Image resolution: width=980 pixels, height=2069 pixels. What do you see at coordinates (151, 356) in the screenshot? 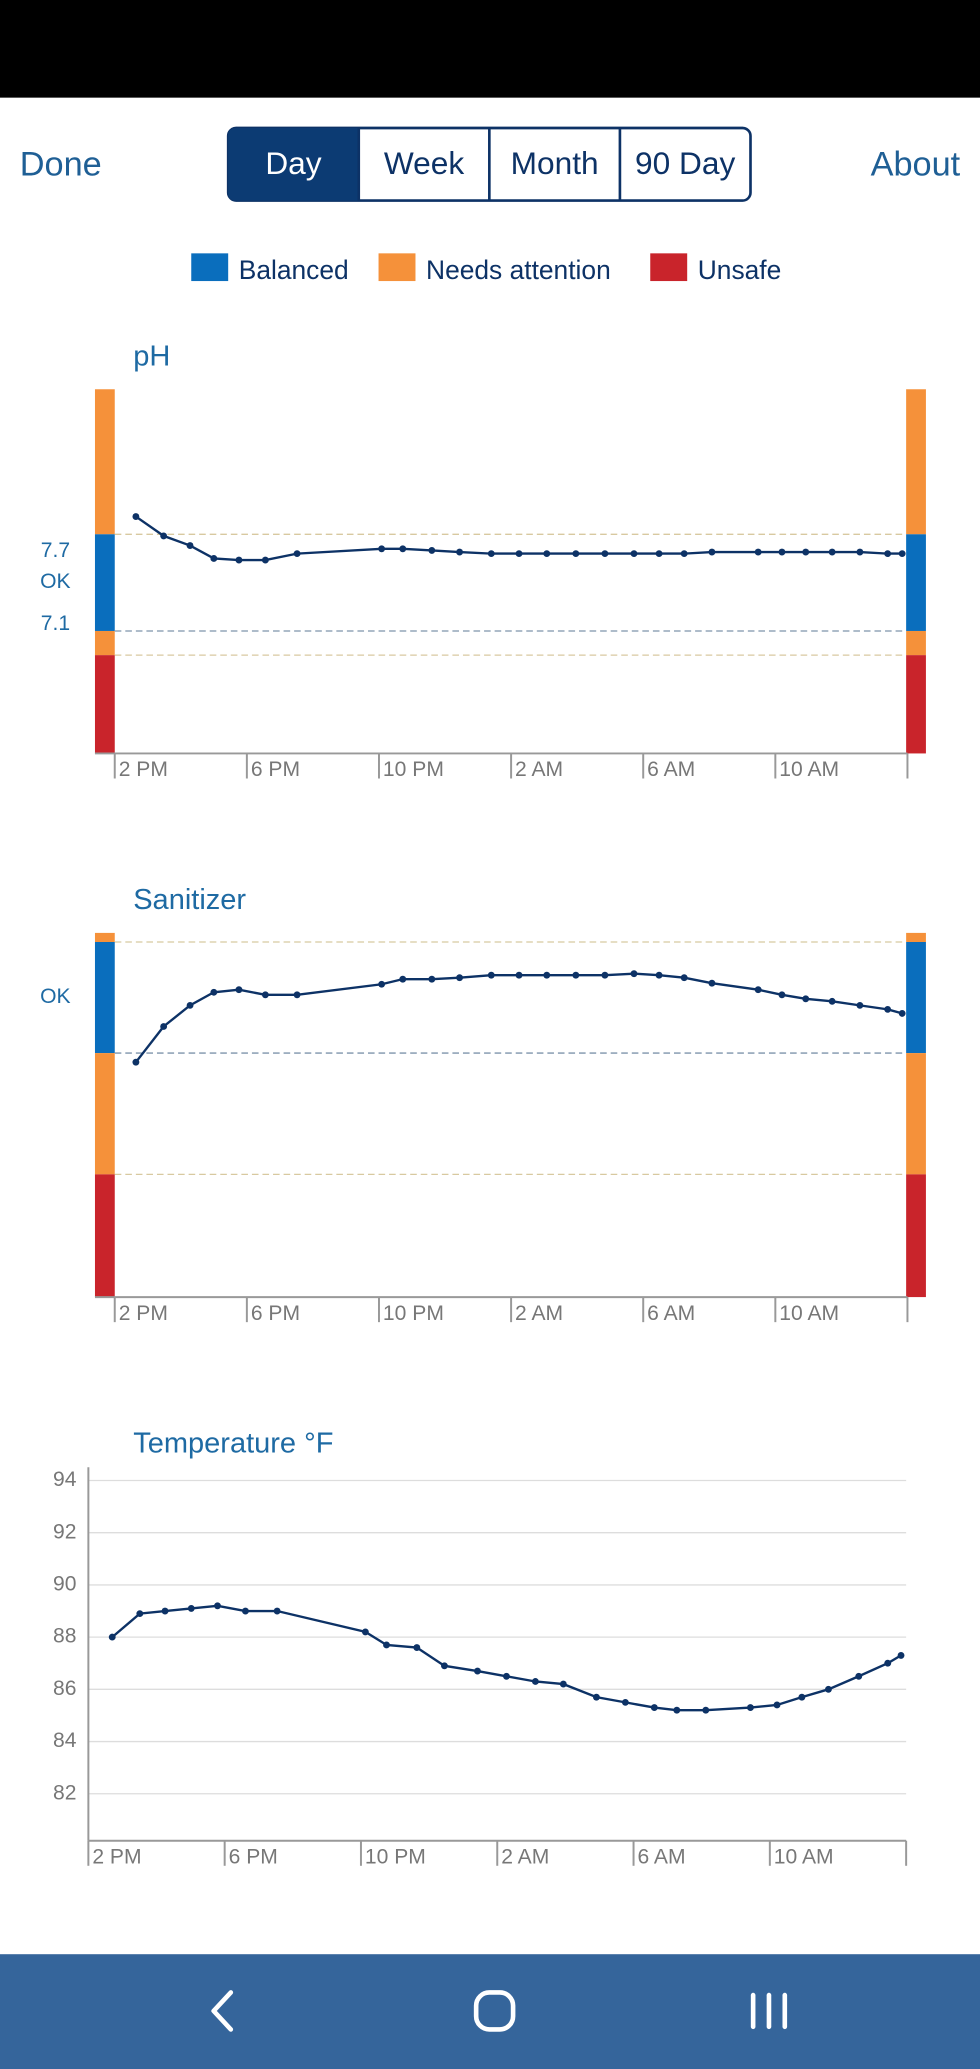
I see `chart-title: pH` at bounding box center [151, 356].